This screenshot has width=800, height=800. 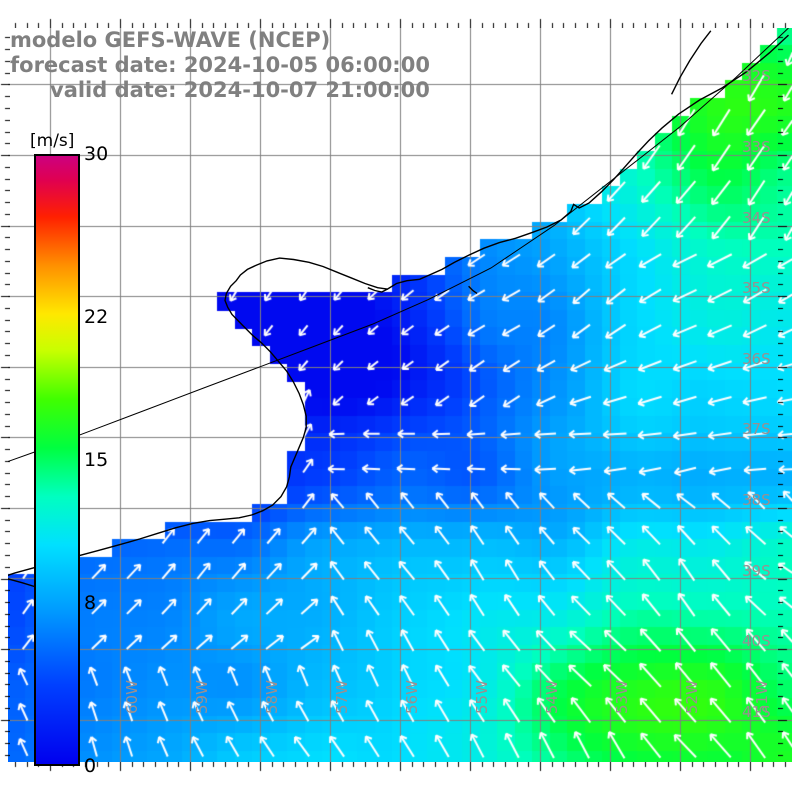 I want to click on right-axis-ticks, so click(x=785, y=395).